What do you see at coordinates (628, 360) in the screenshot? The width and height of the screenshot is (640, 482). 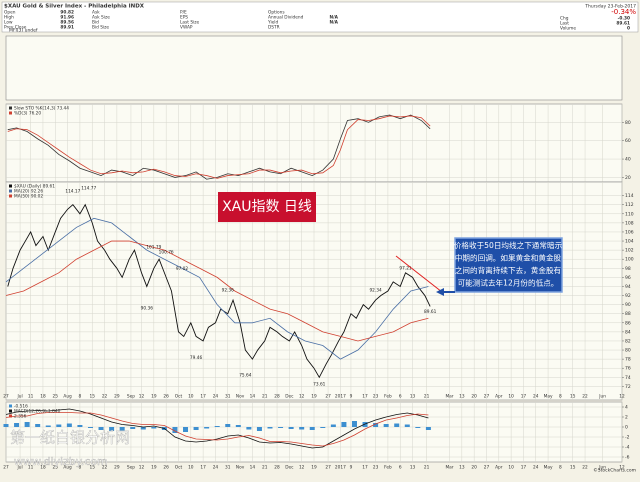 I see `y-tick-label: 78` at bounding box center [628, 360].